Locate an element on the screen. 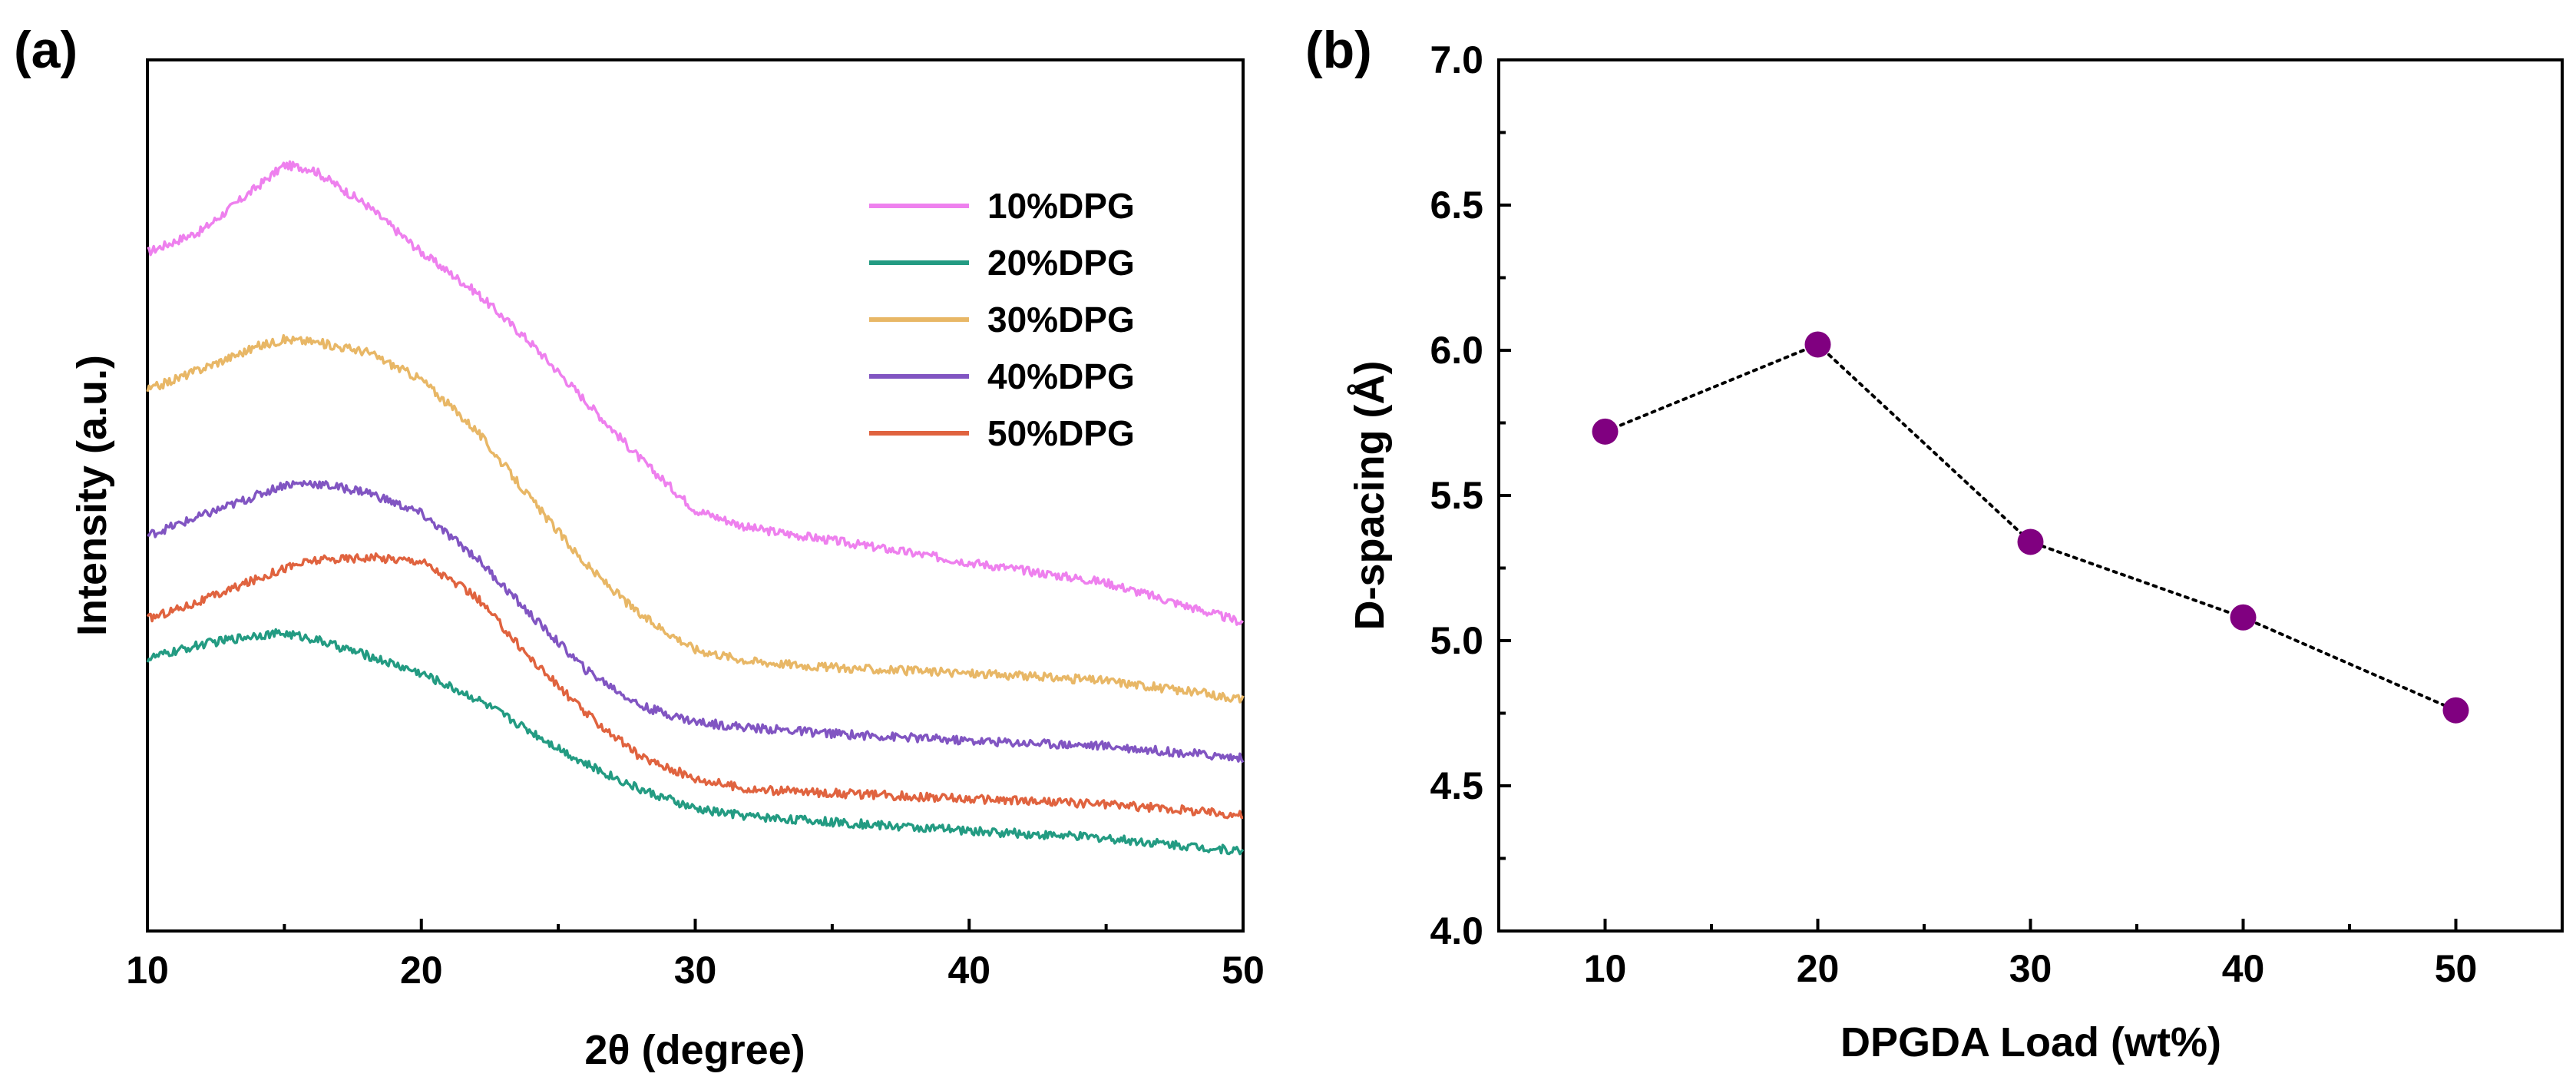  dspacing-dotted-line is located at coordinates (2030, 527).